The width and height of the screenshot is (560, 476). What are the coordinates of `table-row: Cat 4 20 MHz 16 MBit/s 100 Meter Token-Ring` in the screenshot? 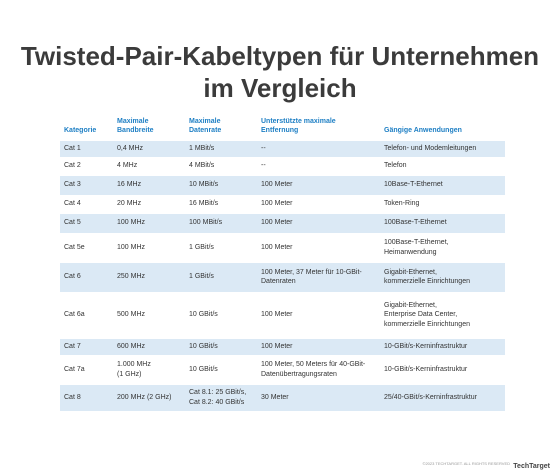 It's located at (282, 204).